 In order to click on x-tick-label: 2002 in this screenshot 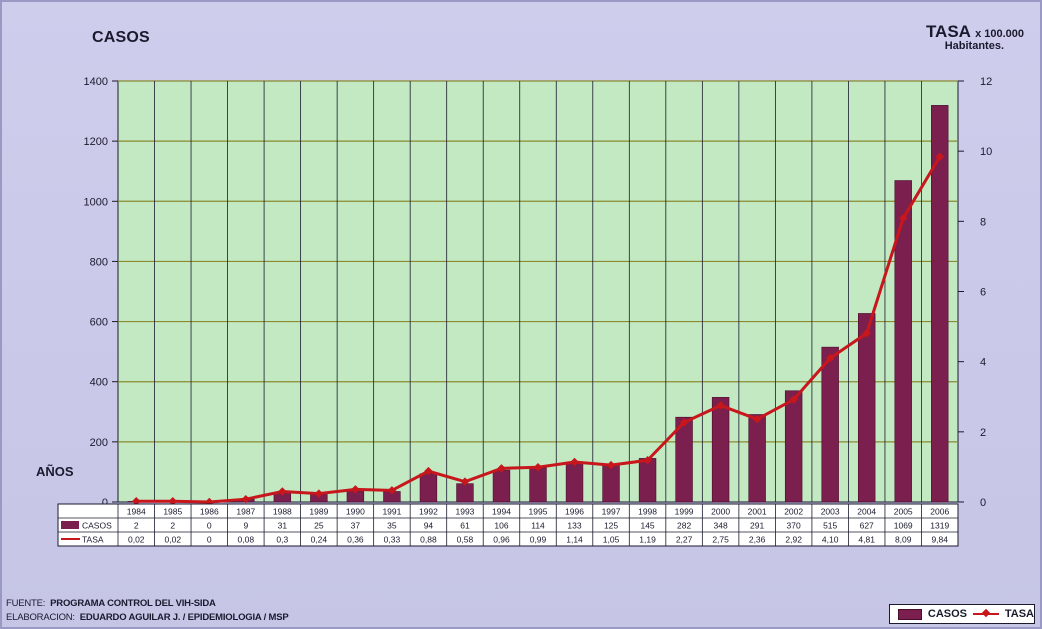, I will do `click(793, 512)`.